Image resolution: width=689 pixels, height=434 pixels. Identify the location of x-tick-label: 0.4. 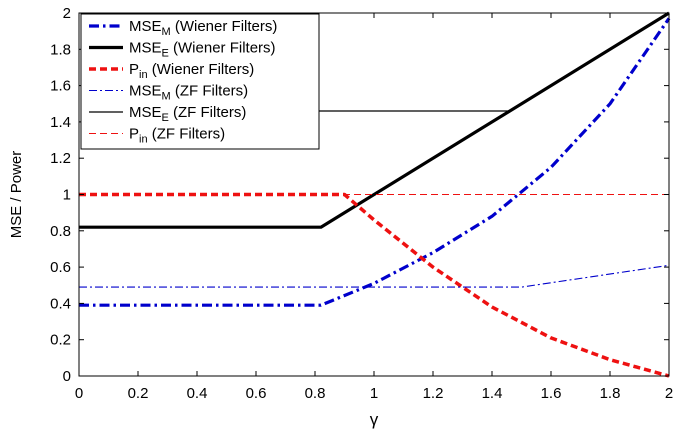
(197, 393).